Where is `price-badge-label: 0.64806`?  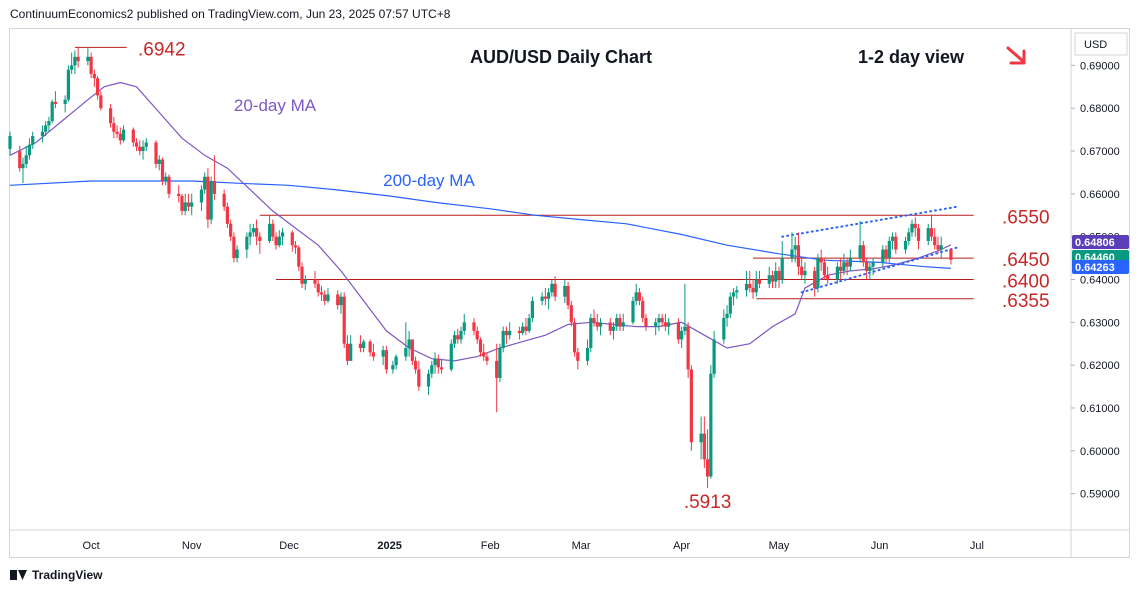 price-badge-label: 0.64806 is located at coordinates (1095, 243).